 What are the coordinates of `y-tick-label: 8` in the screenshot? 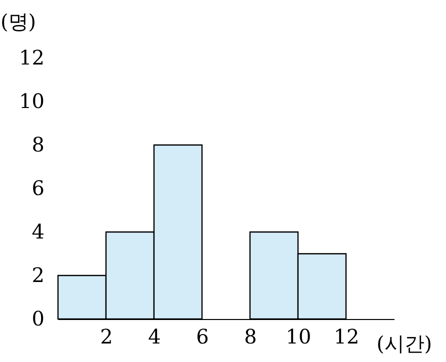 It's located at (38, 144).